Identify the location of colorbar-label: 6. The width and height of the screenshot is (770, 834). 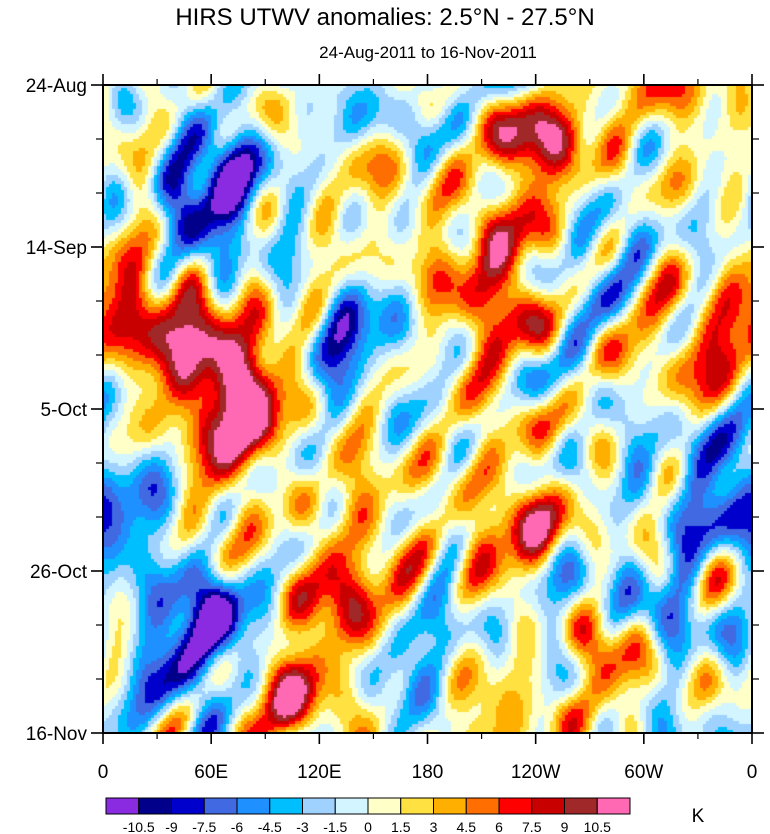
(499, 826).